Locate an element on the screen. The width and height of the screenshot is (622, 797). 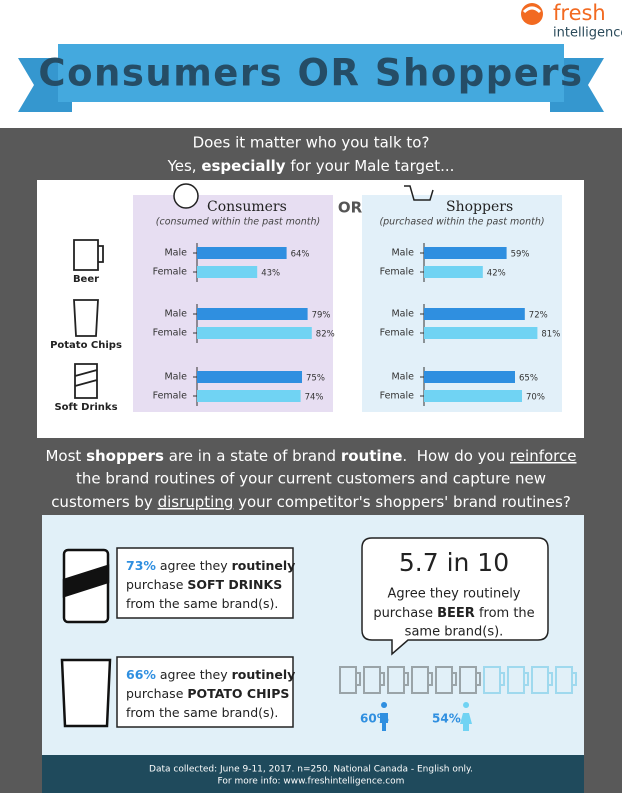
panel-subtitle: (purchased within the past month) is located at coordinates (461, 222).